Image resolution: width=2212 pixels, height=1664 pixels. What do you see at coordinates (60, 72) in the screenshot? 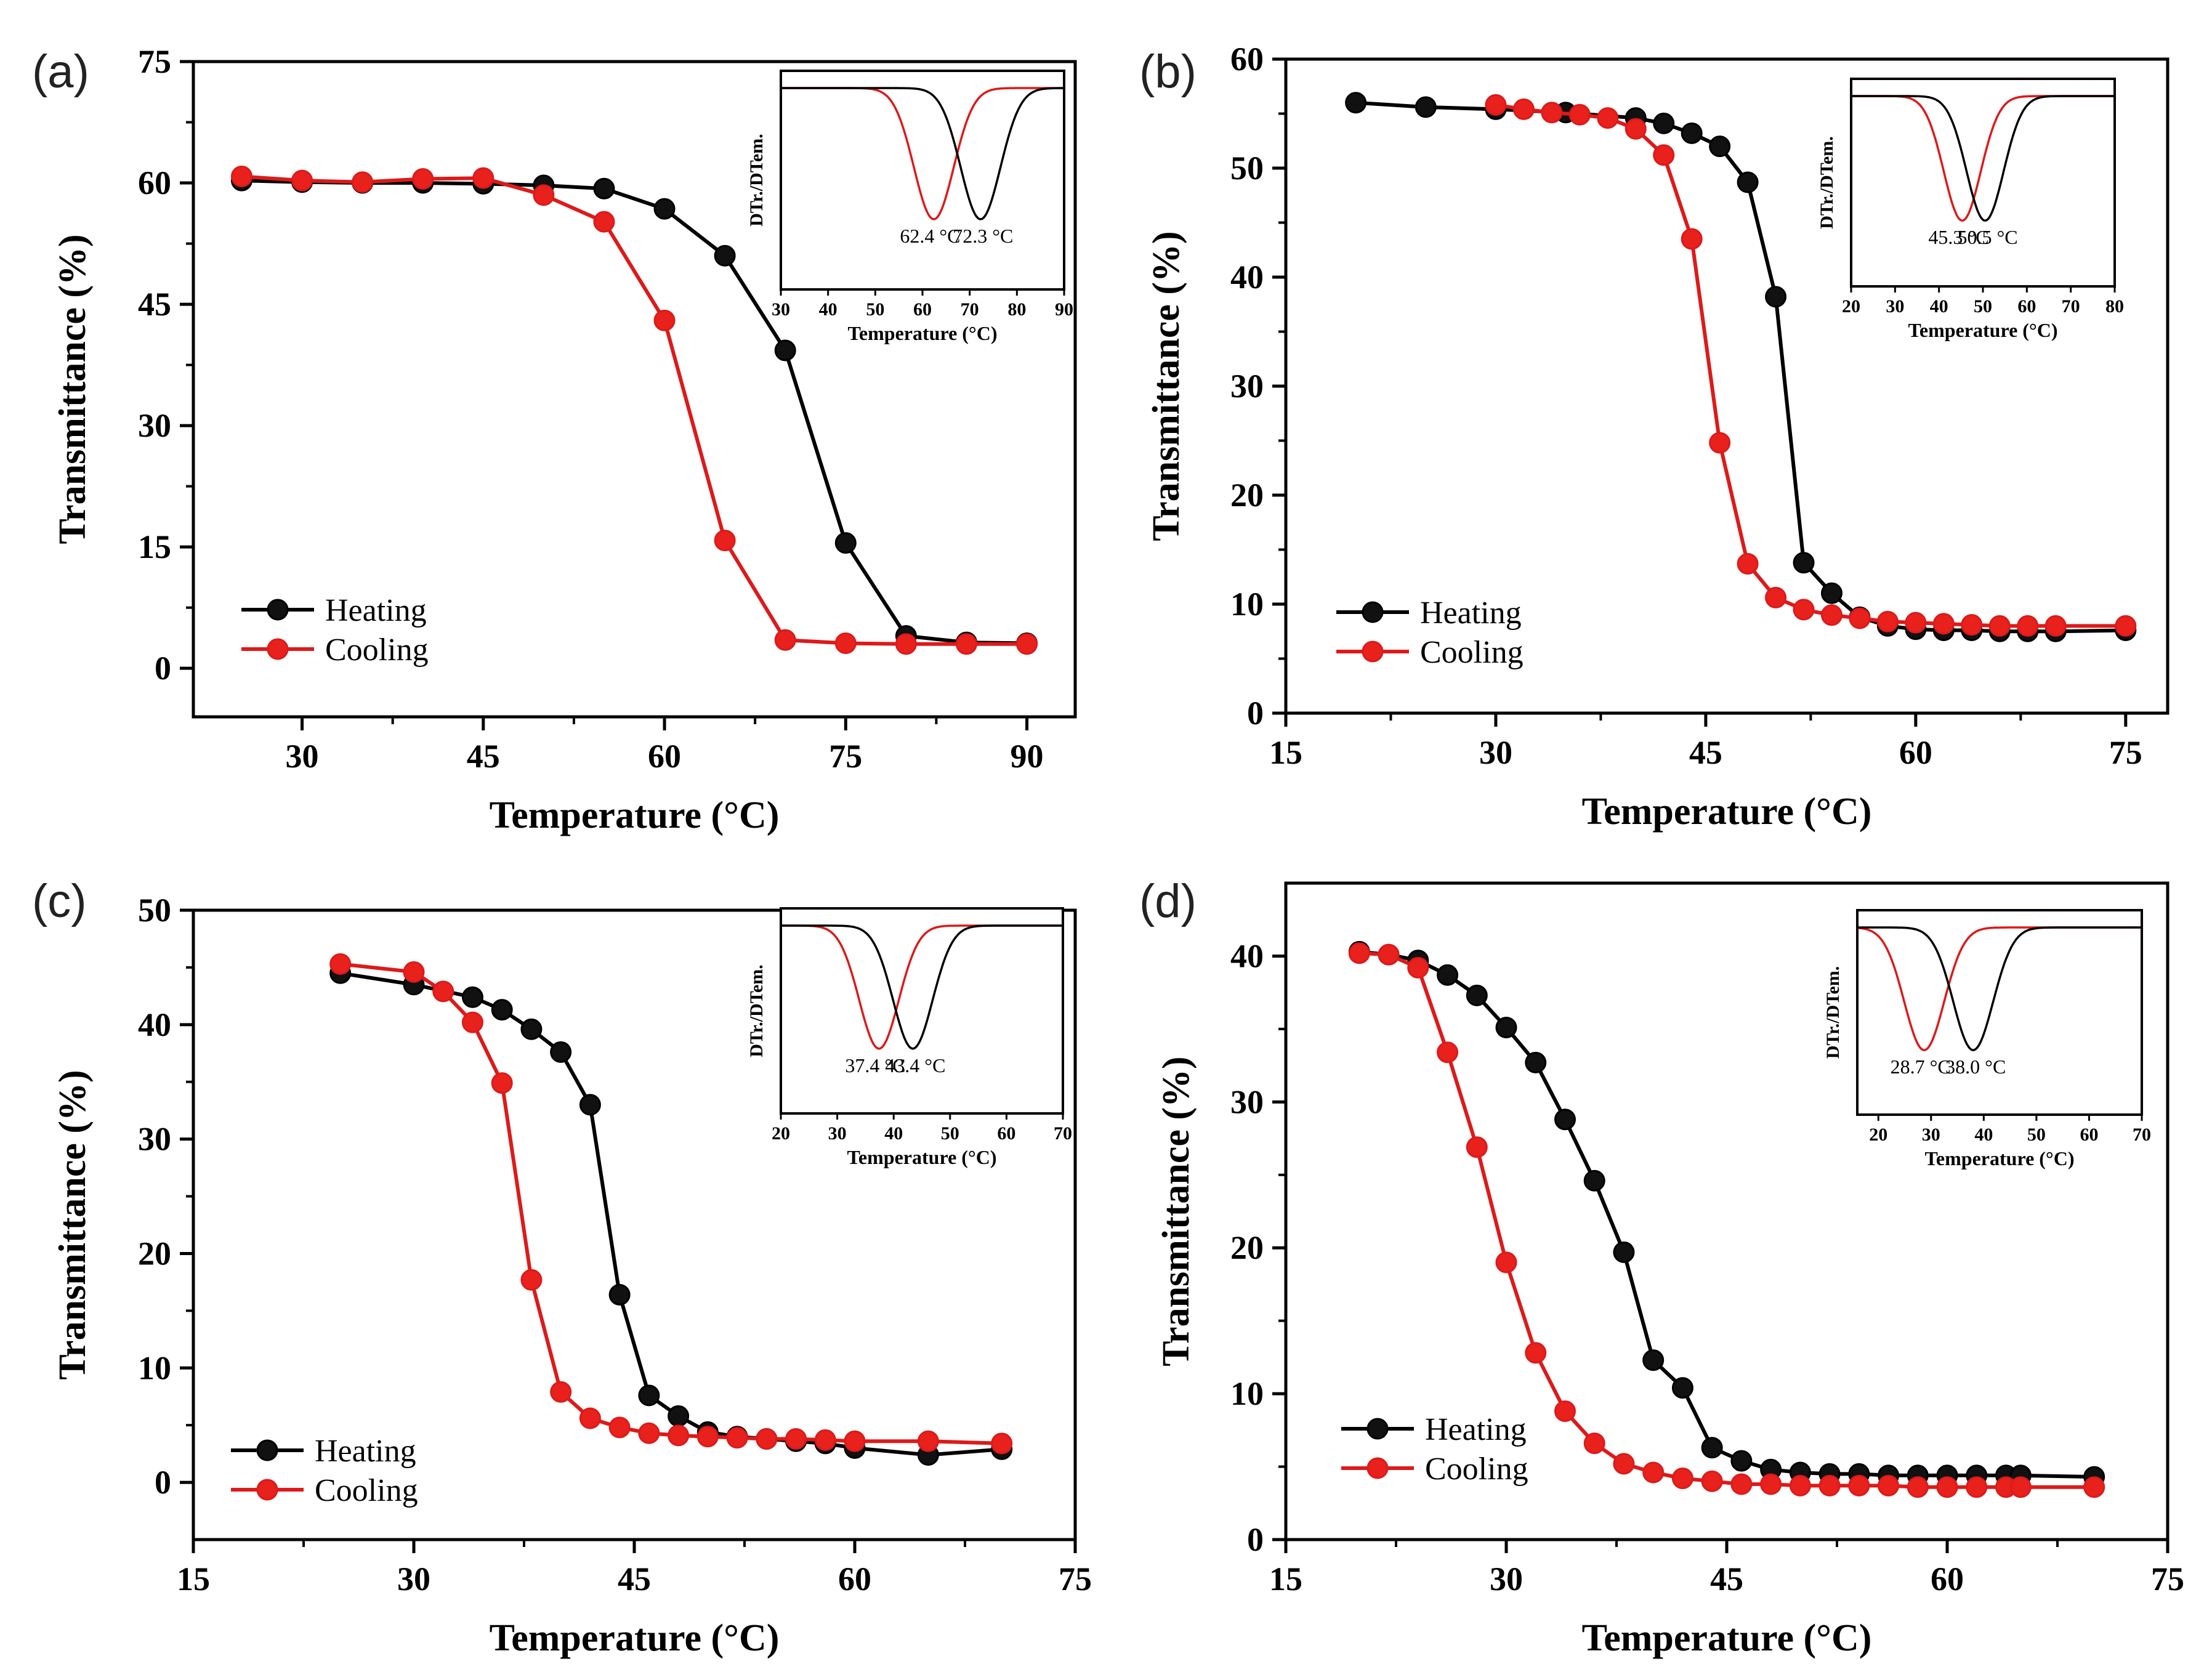
I see `panel-label: (a)` at bounding box center [60, 72].